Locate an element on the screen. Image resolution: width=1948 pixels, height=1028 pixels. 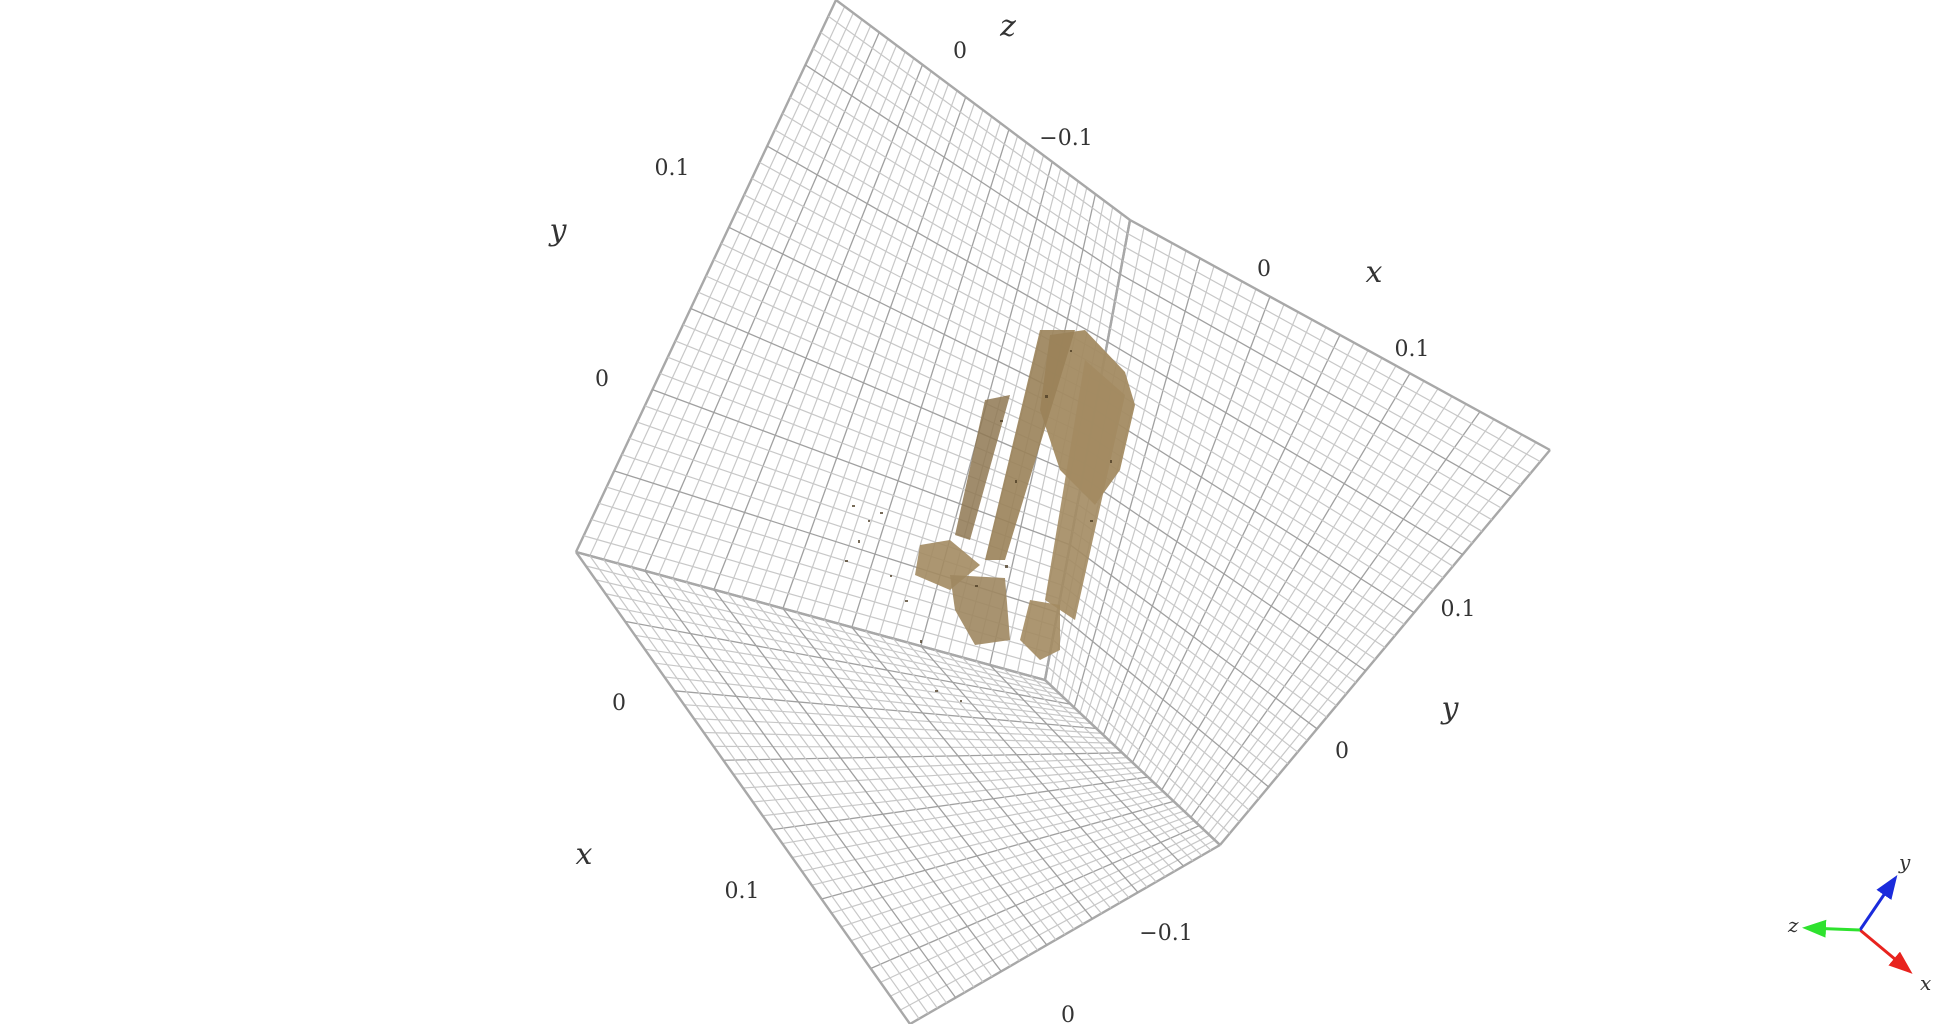
triad-x-label: x is located at coordinates (1925, 983).